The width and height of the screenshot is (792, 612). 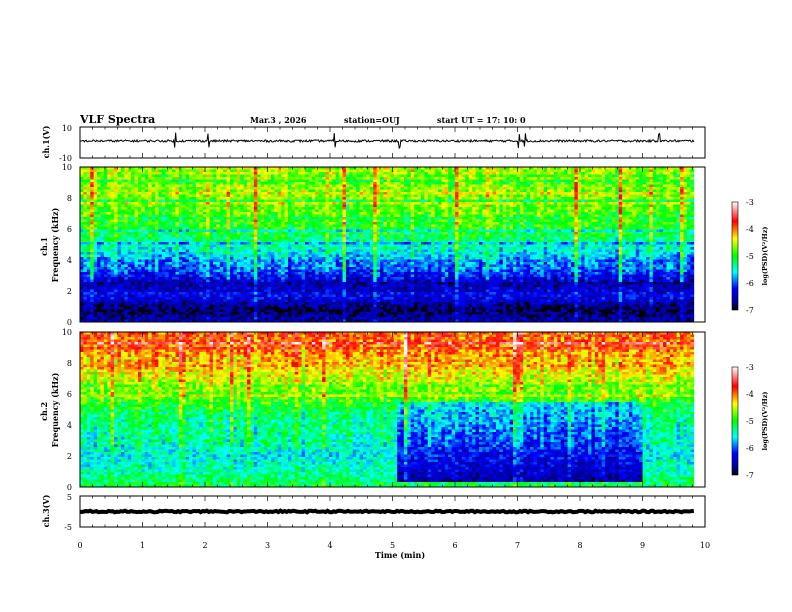 I want to click on ch3-waveform-ticks, so click(x=392, y=511).